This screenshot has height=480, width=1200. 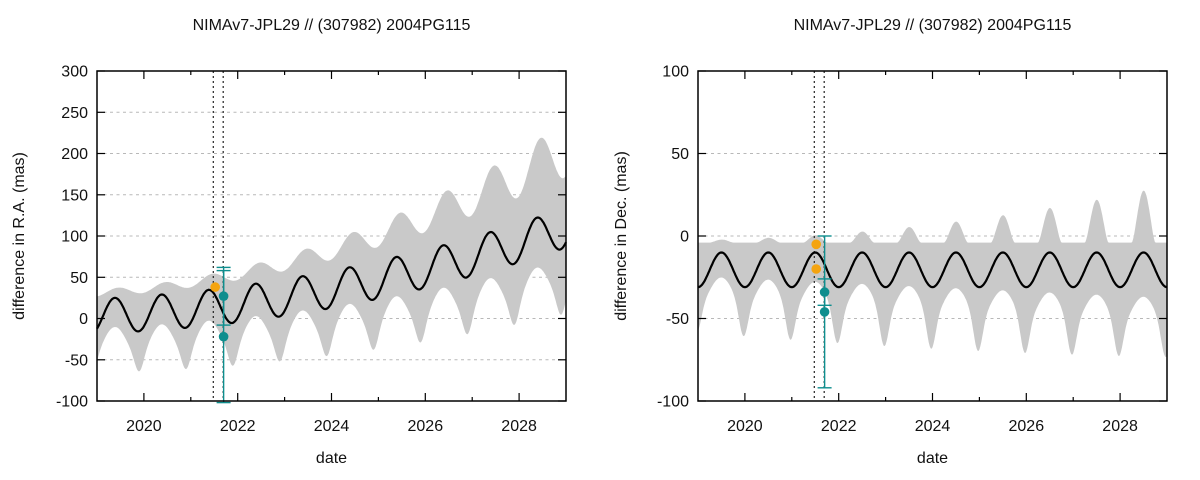 What do you see at coordinates (932, 25) in the screenshot?
I see `plot-right-title: NIMAv7-JPL29 // (307982) 2004PG115` at bounding box center [932, 25].